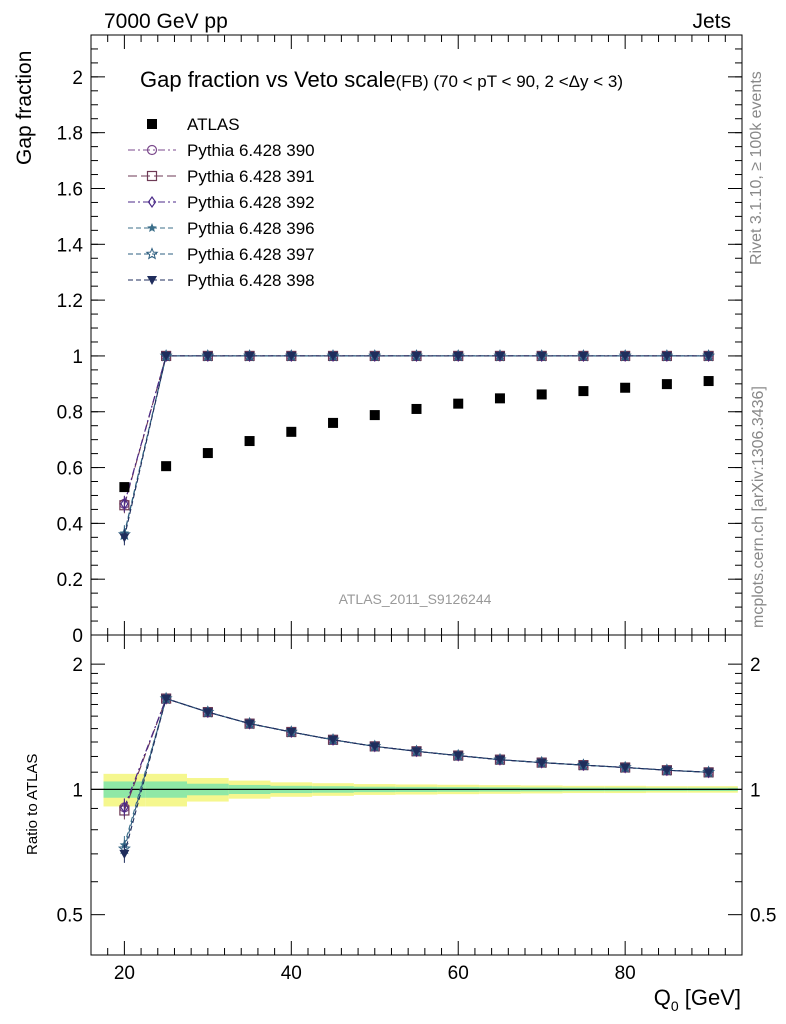 The image size is (786, 1024). I want to click on x-axis-label-sub: 0, so click(675, 1006).